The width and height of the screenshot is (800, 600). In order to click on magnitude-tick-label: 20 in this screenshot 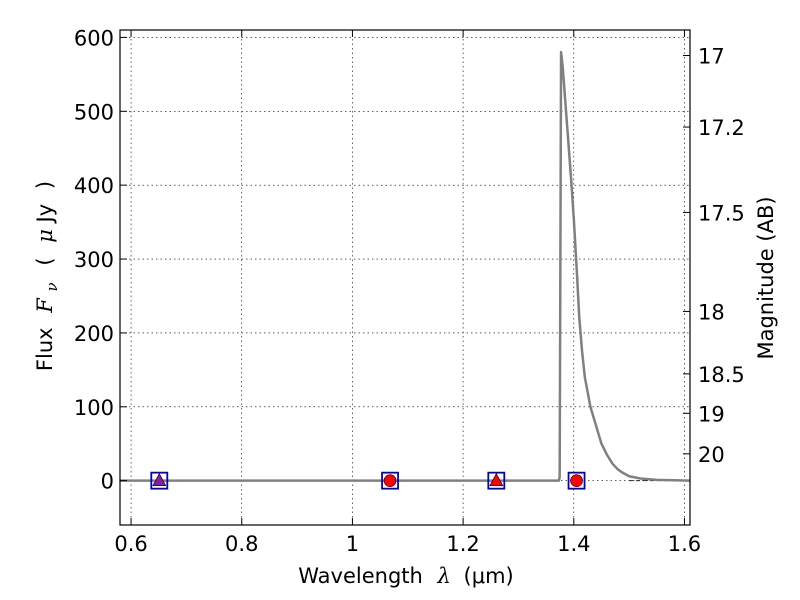, I will do `click(711, 455)`.